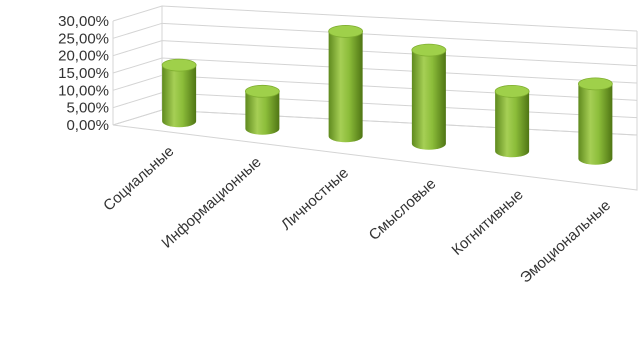  Describe the element at coordinates (138, 179) in the screenshot. I see `category-label: Социальные` at that location.